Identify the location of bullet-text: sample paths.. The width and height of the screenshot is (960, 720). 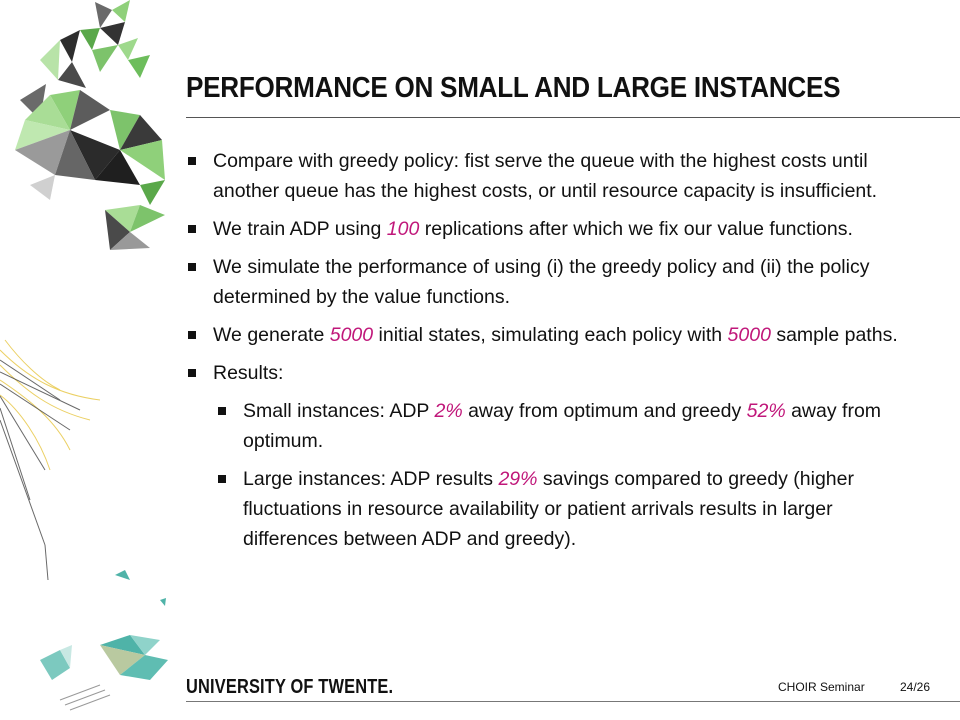
(834, 335).